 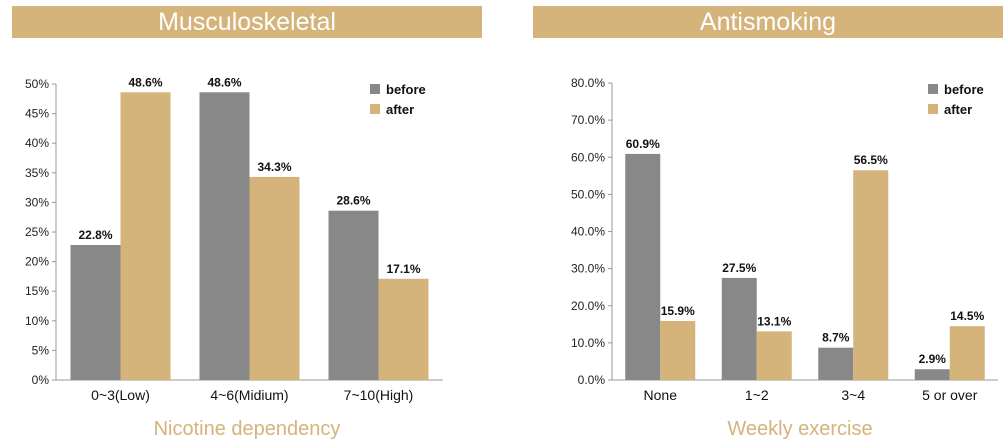 What do you see at coordinates (757, 395) in the screenshot?
I see `chart2-category-label: 1~2` at bounding box center [757, 395].